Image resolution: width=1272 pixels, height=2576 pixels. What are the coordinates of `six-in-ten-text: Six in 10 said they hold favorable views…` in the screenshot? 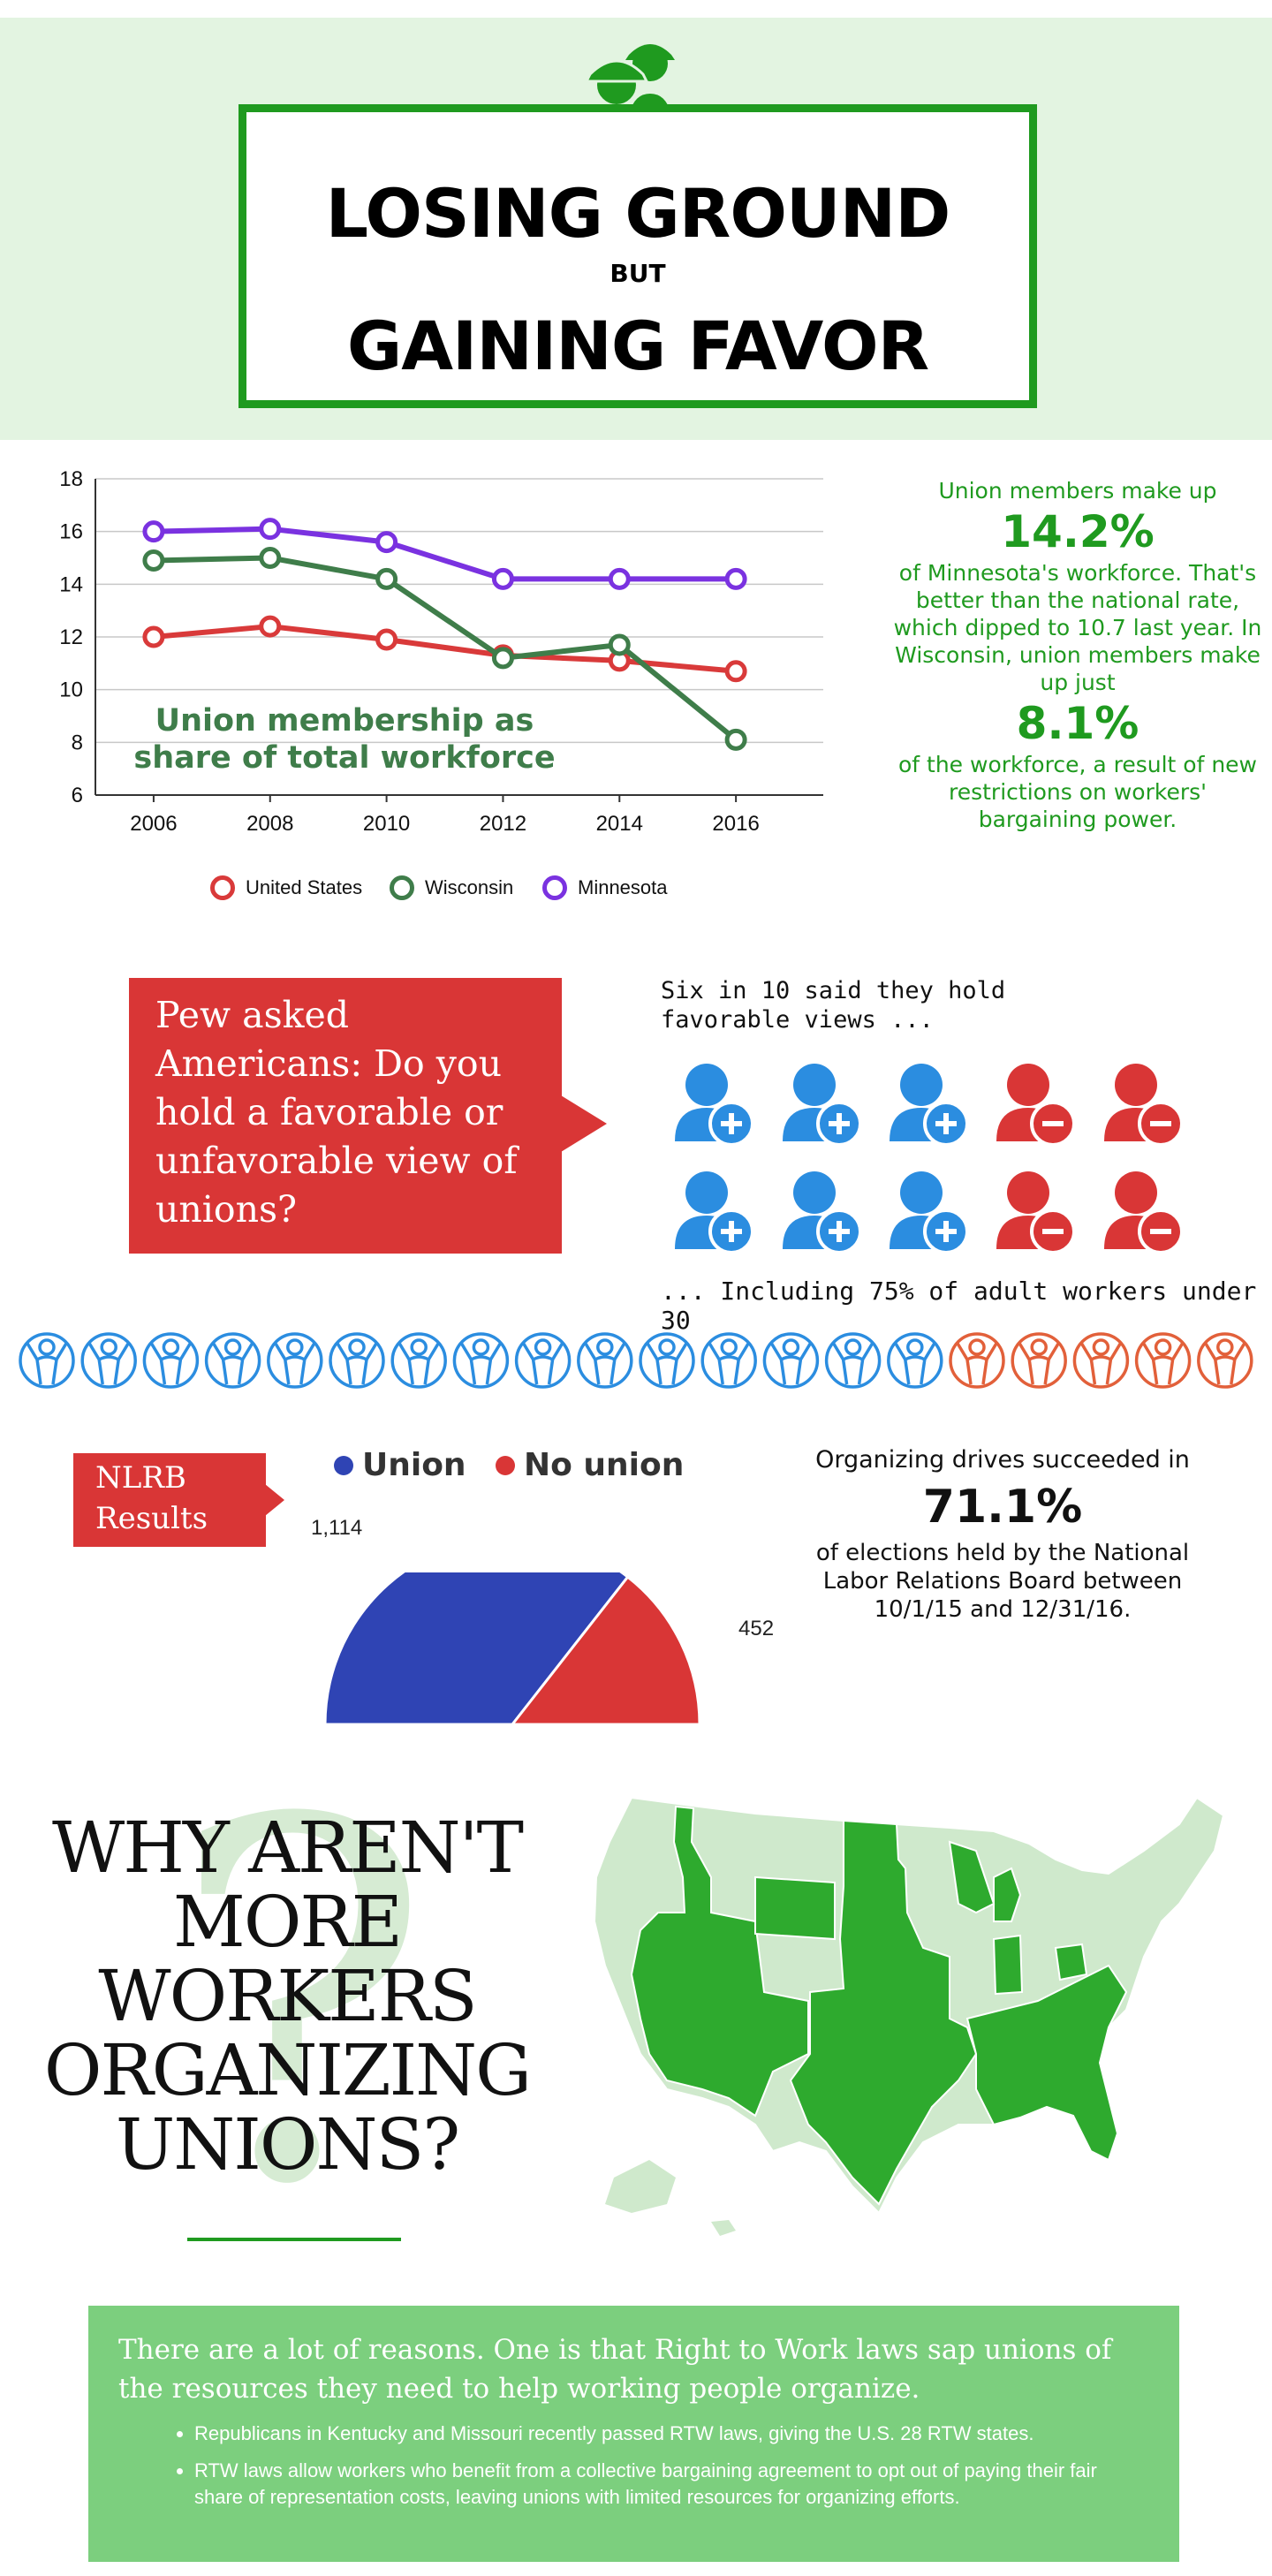 It's located at (833, 1006).